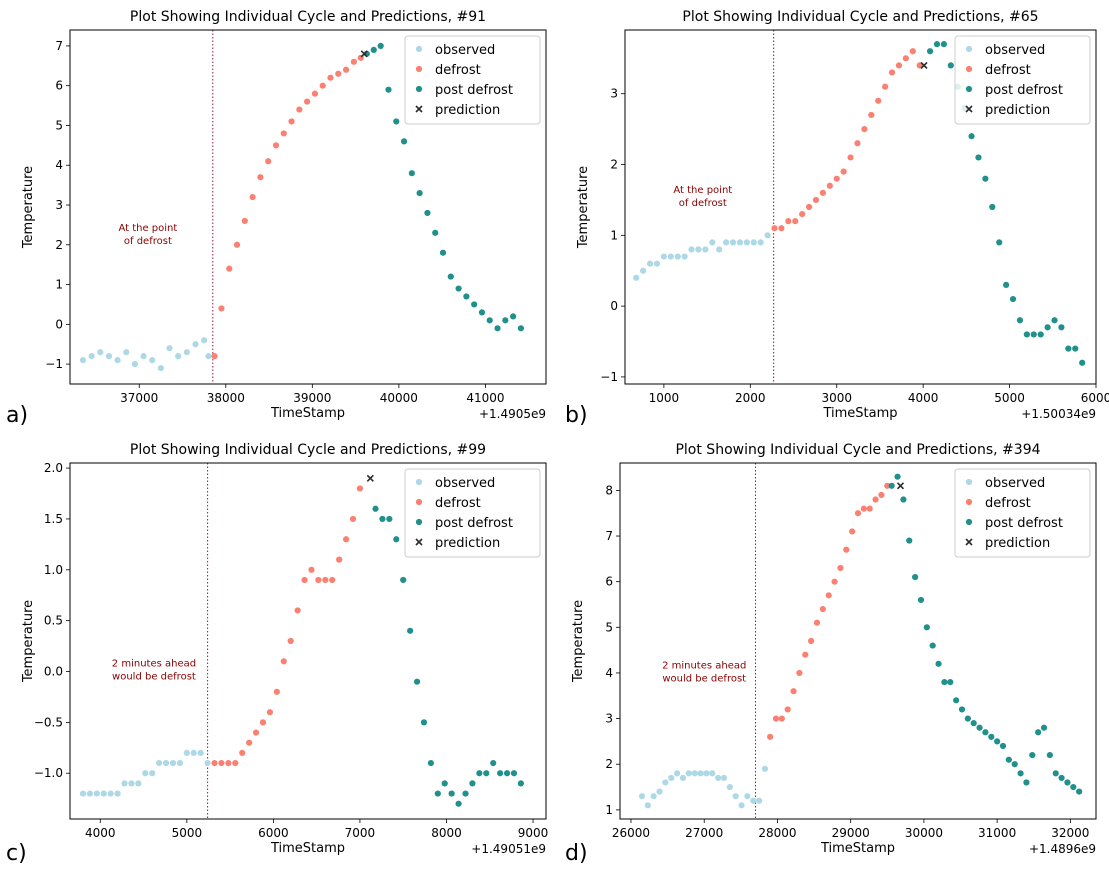 This screenshot has height=870, width=1109. What do you see at coordinates (533, 833) in the screenshot?
I see `x-tick-label: 9000` at bounding box center [533, 833].